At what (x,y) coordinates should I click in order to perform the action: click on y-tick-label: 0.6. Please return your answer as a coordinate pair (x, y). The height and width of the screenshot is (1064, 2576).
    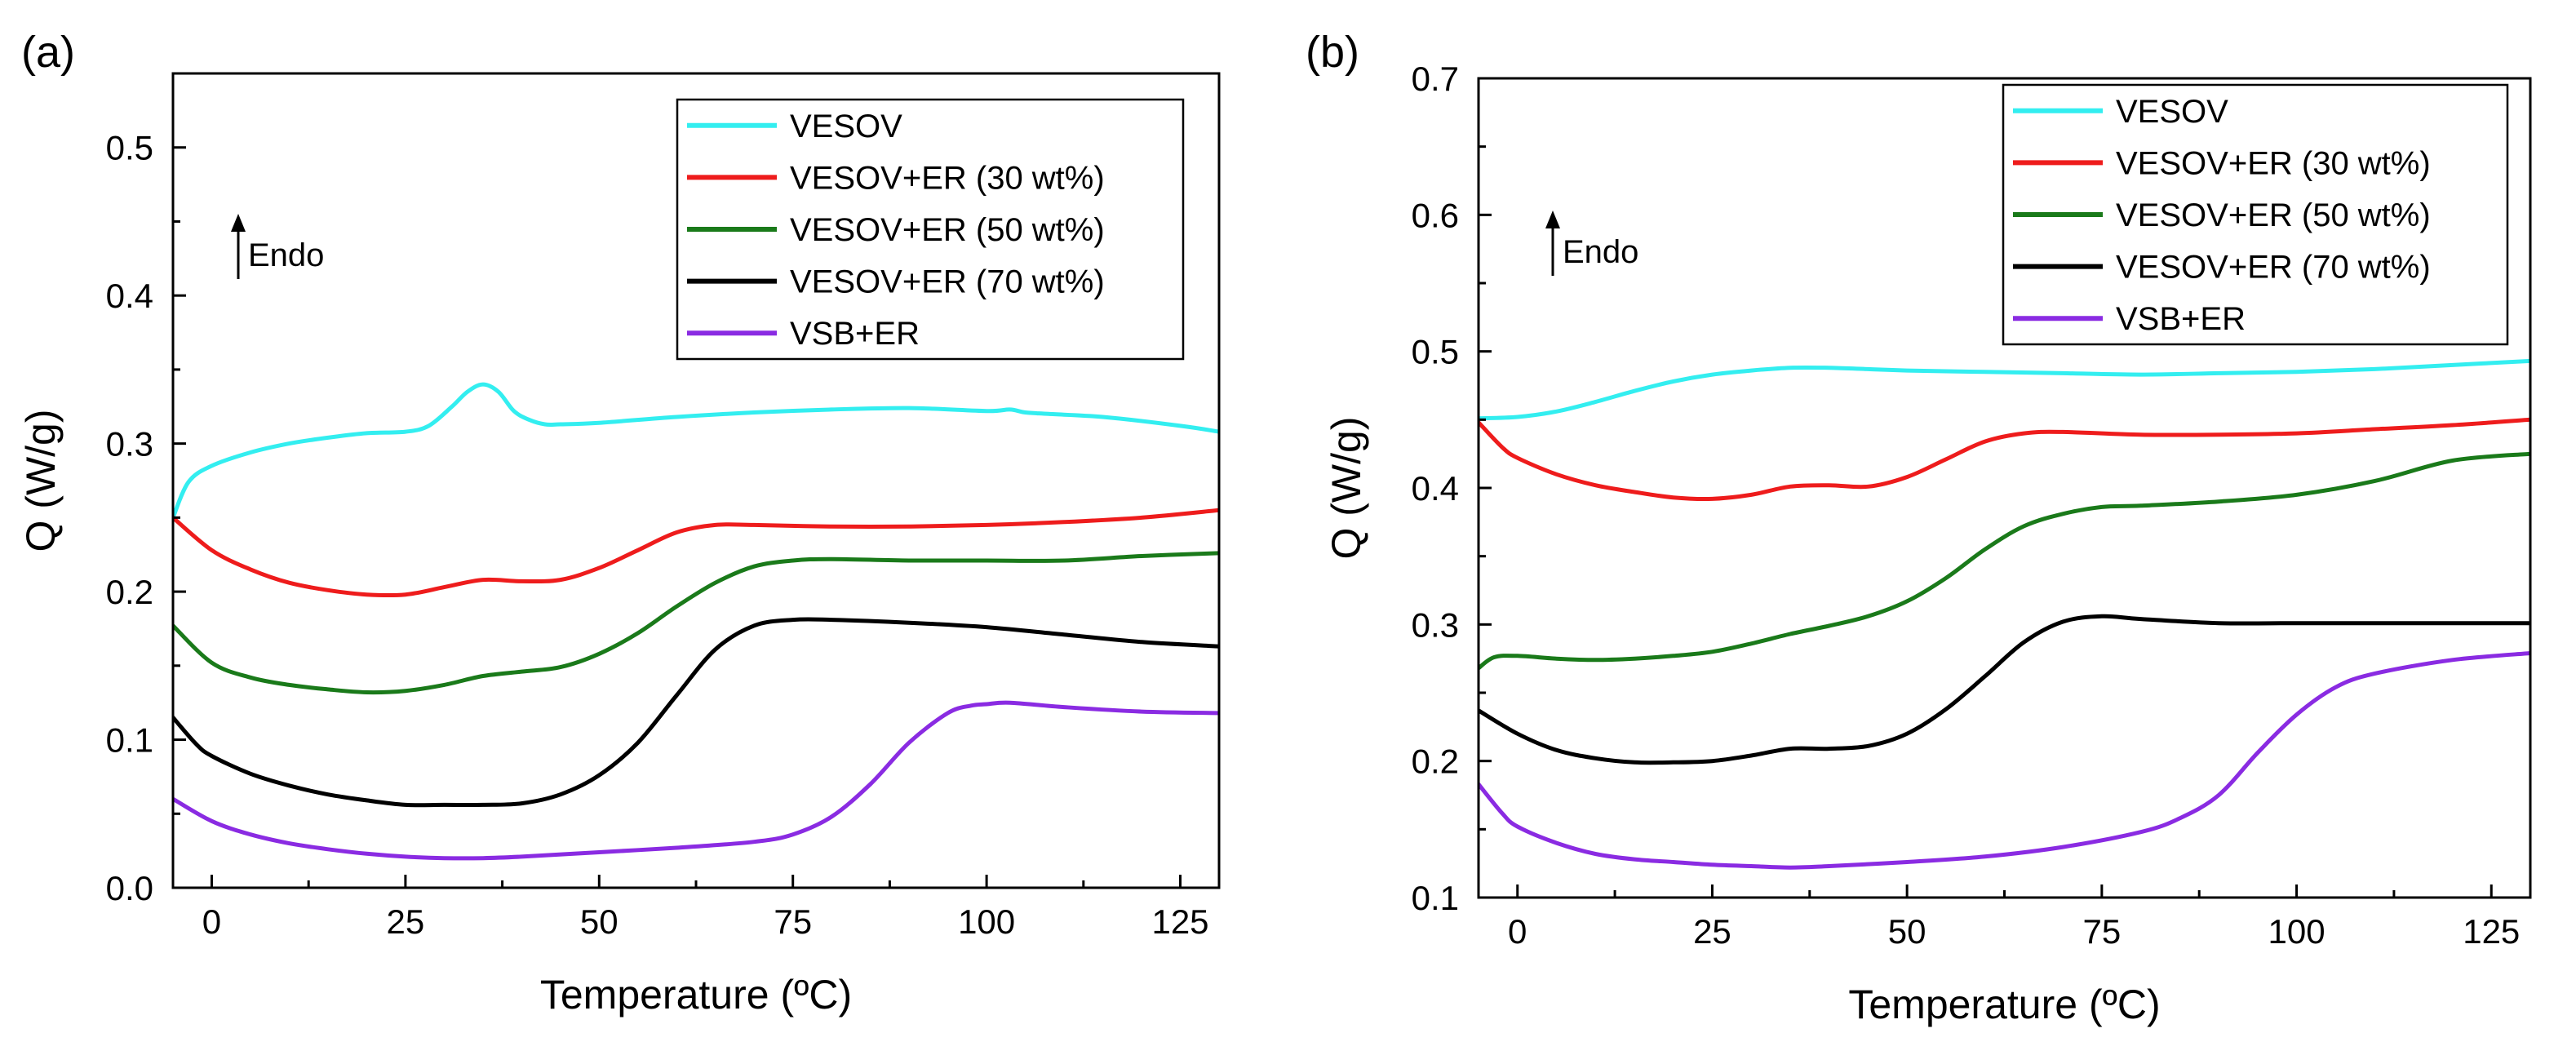
    Looking at the image, I should click on (1435, 215).